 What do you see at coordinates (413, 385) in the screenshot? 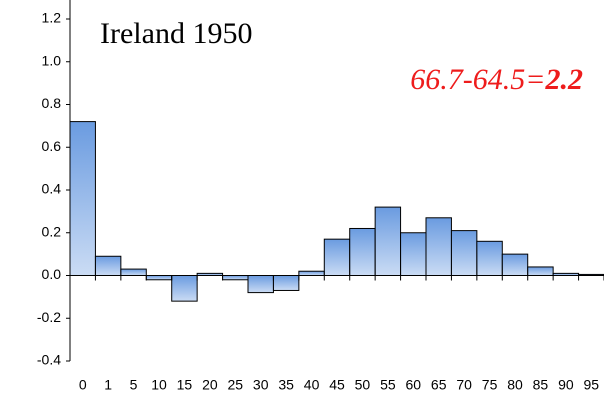
I see `x-tick-label: 60` at bounding box center [413, 385].